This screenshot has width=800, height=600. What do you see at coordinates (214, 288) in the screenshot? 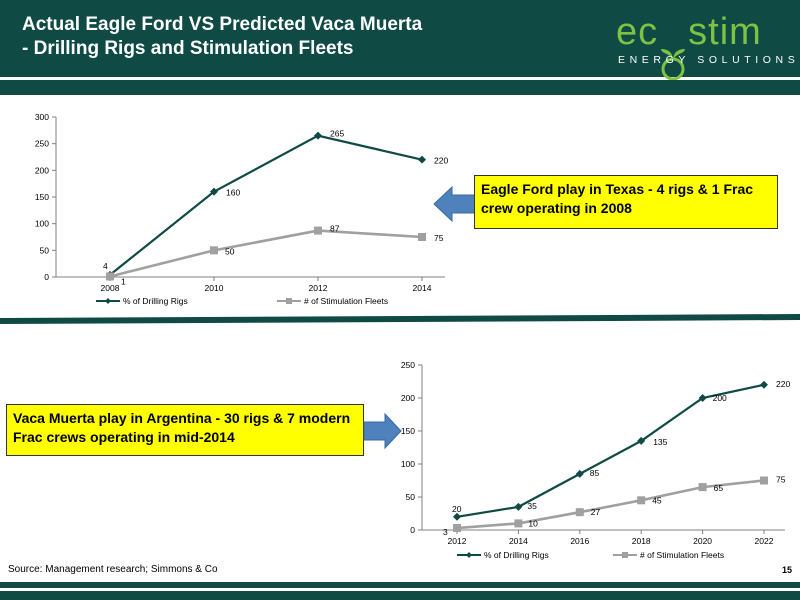
I see `x-tick-label: 2010` at bounding box center [214, 288].